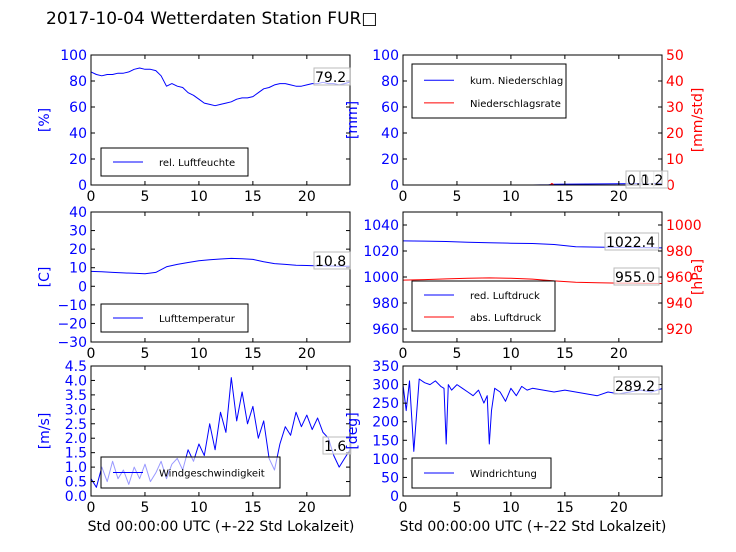 This screenshot has height=552, width=736. Describe the element at coordinates (144, 197) in the screenshot. I see `humidity-xtick-label: 5` at that location.